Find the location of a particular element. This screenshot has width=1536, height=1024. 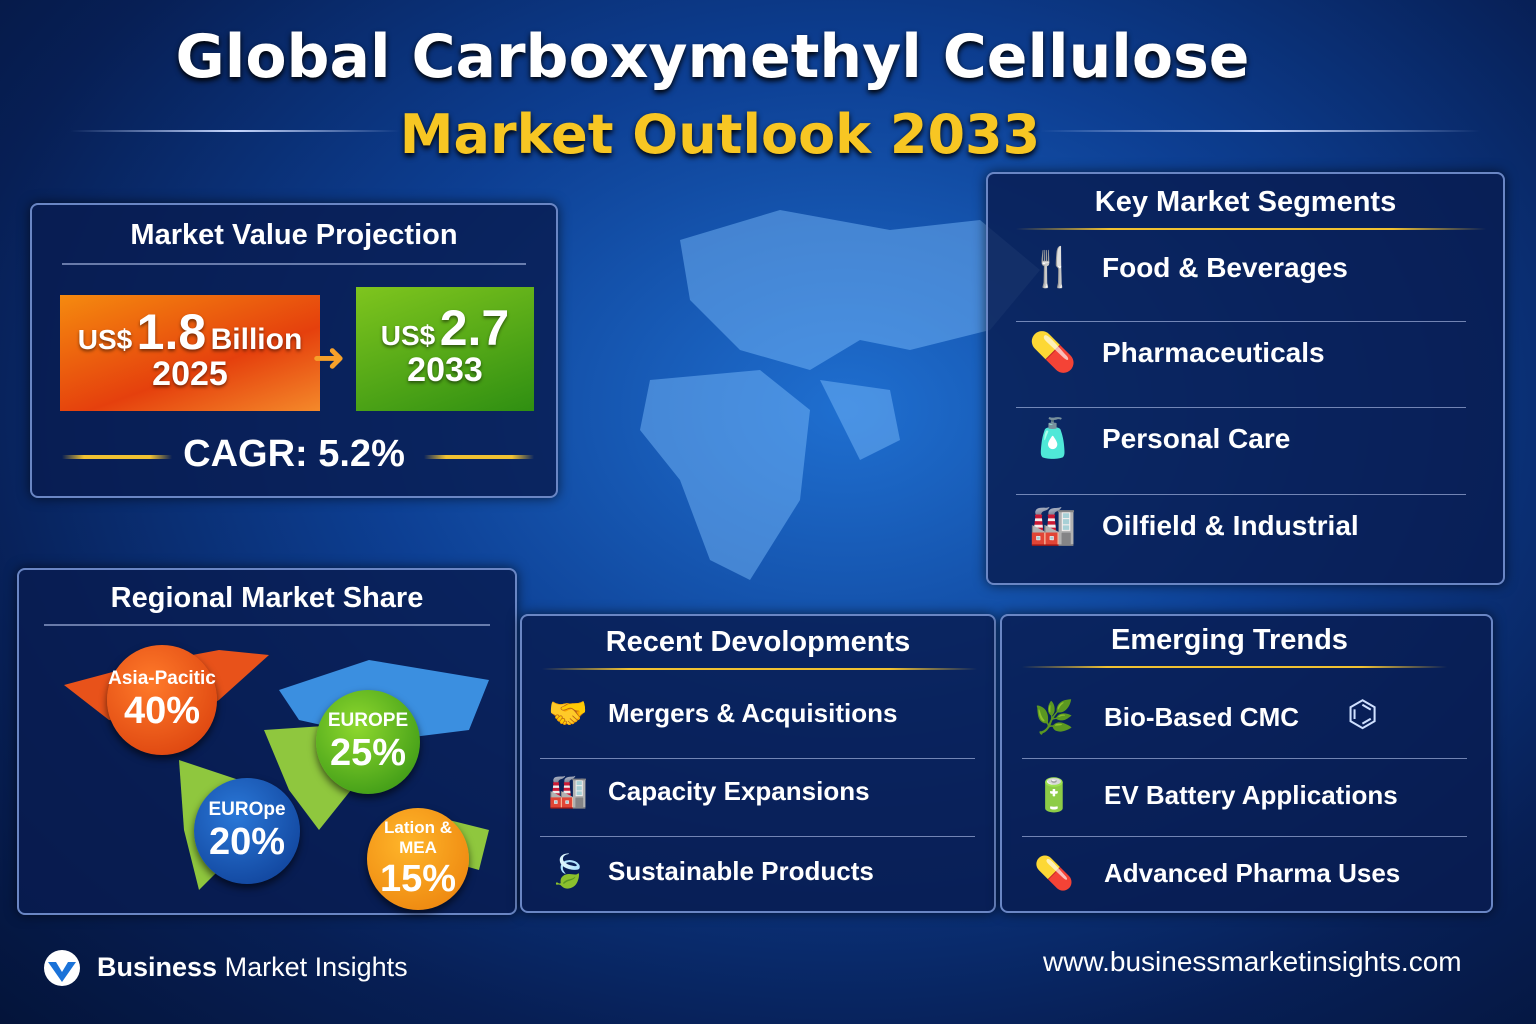

region-bubble-europe-2: EUROpe 20% is located at coordinates (247, 831).